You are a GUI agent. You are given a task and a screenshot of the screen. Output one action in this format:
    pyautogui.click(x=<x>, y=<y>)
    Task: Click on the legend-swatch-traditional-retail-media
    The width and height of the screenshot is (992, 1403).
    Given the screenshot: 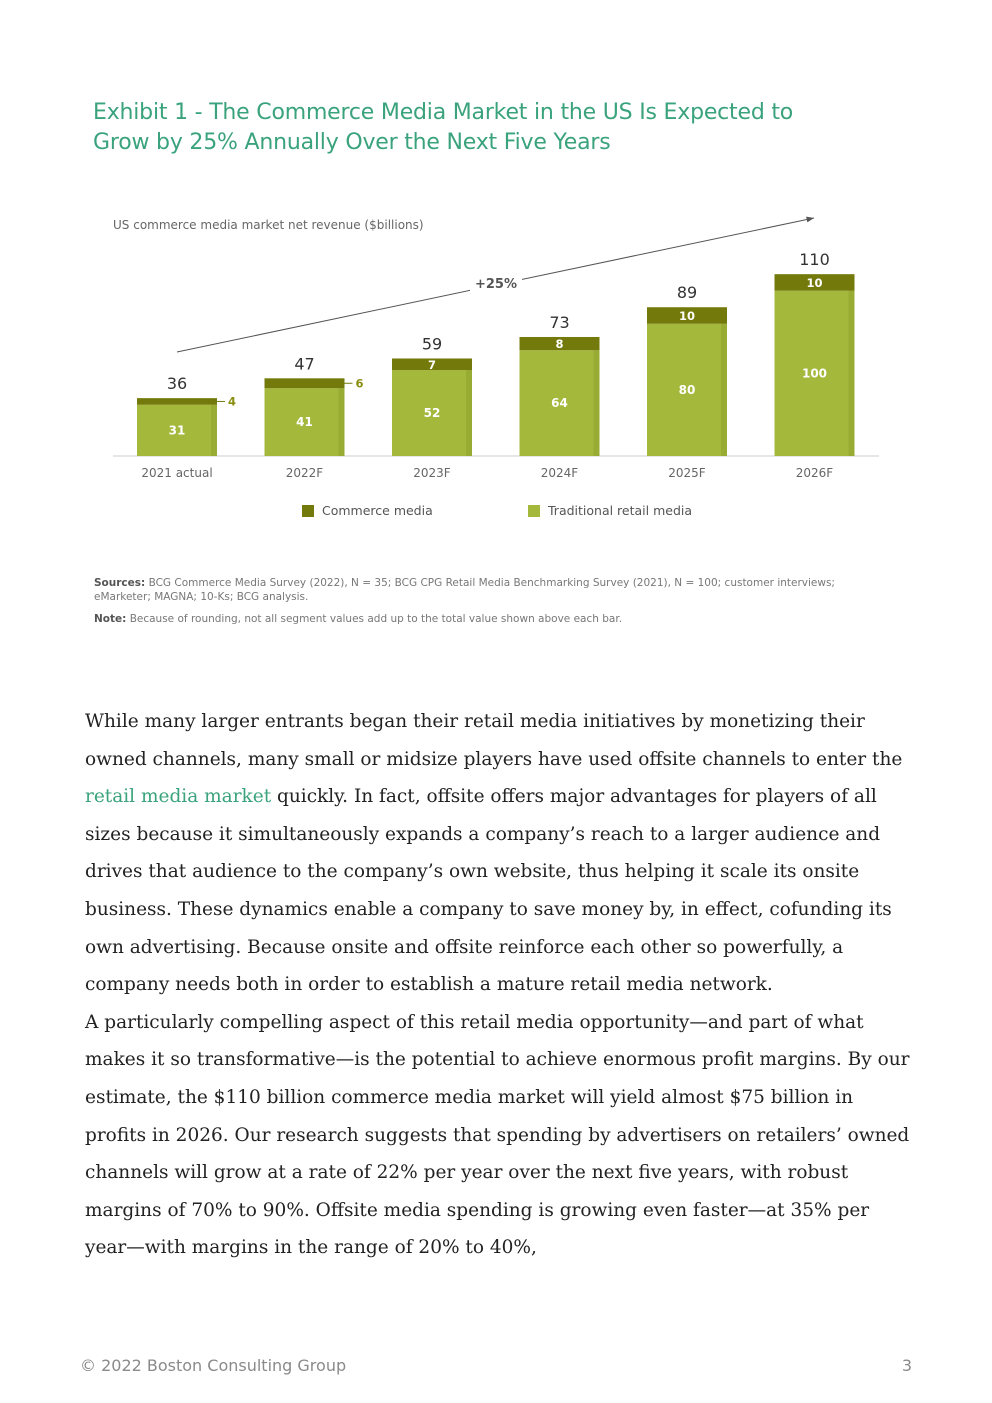 What is the action you would take?
    pyautogui.click(x=534, y=511)
    